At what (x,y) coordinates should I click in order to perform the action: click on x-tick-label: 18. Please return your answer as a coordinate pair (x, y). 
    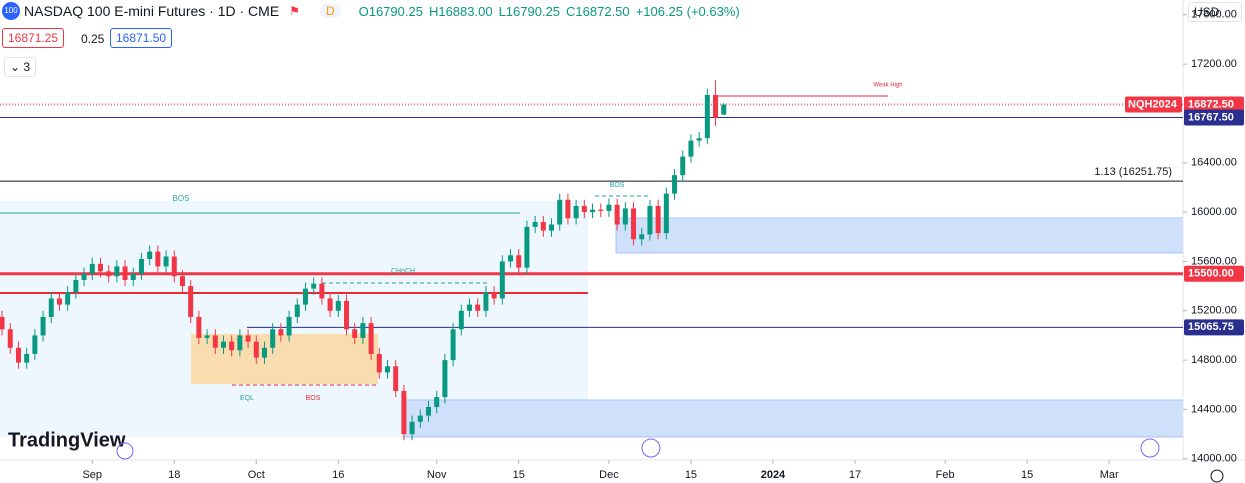
    Looking at the image, I should click on (174, 475).